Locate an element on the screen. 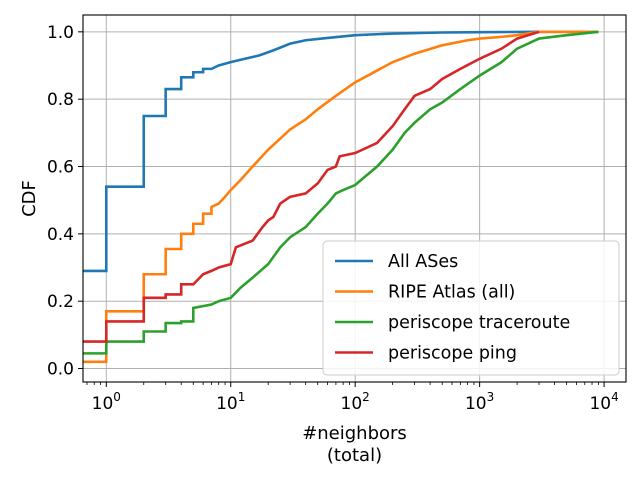 This screenshot has height=480, width=640. x-axis-label: #neighbors is located at coordinates (354, 433).